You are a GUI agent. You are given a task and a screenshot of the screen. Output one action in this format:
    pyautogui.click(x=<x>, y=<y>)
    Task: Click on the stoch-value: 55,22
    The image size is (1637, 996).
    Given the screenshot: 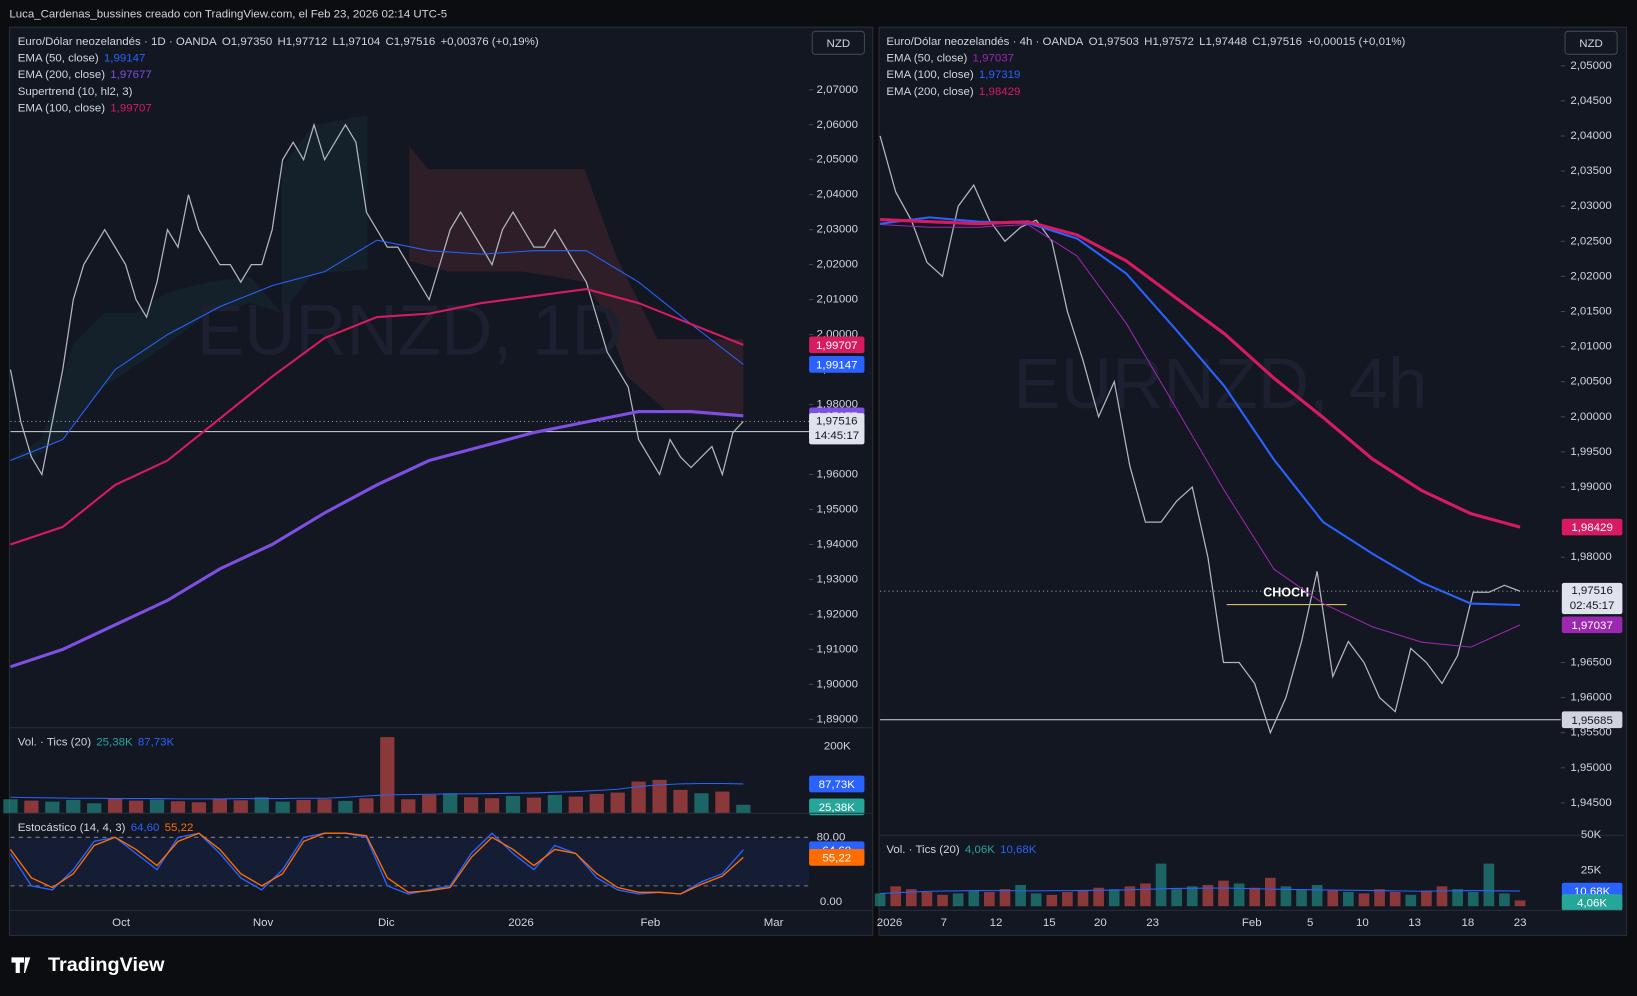 What is the action you would take?
    pyautogui.click(x=179, y=828)
    